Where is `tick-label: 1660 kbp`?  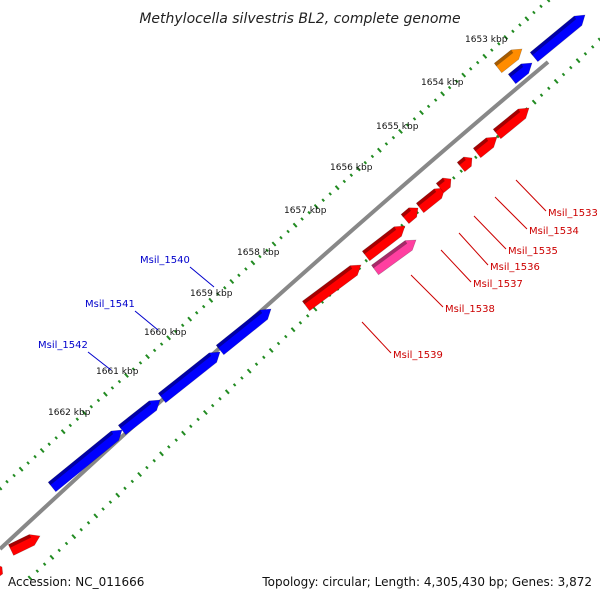
tick-label: 1660 kbp is located at coordinates (165, 333).